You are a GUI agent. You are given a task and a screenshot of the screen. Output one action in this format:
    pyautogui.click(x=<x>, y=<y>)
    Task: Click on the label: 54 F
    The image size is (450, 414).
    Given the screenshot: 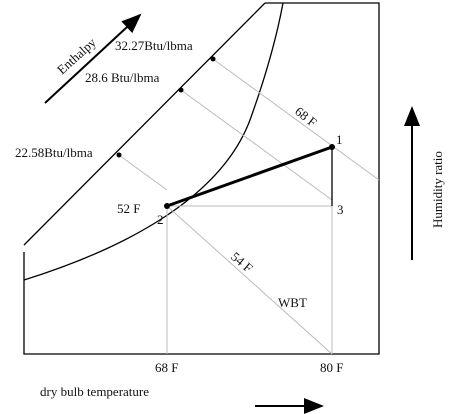 What is the action you would take?
    pyautogui.click(x=242, y=262)
    